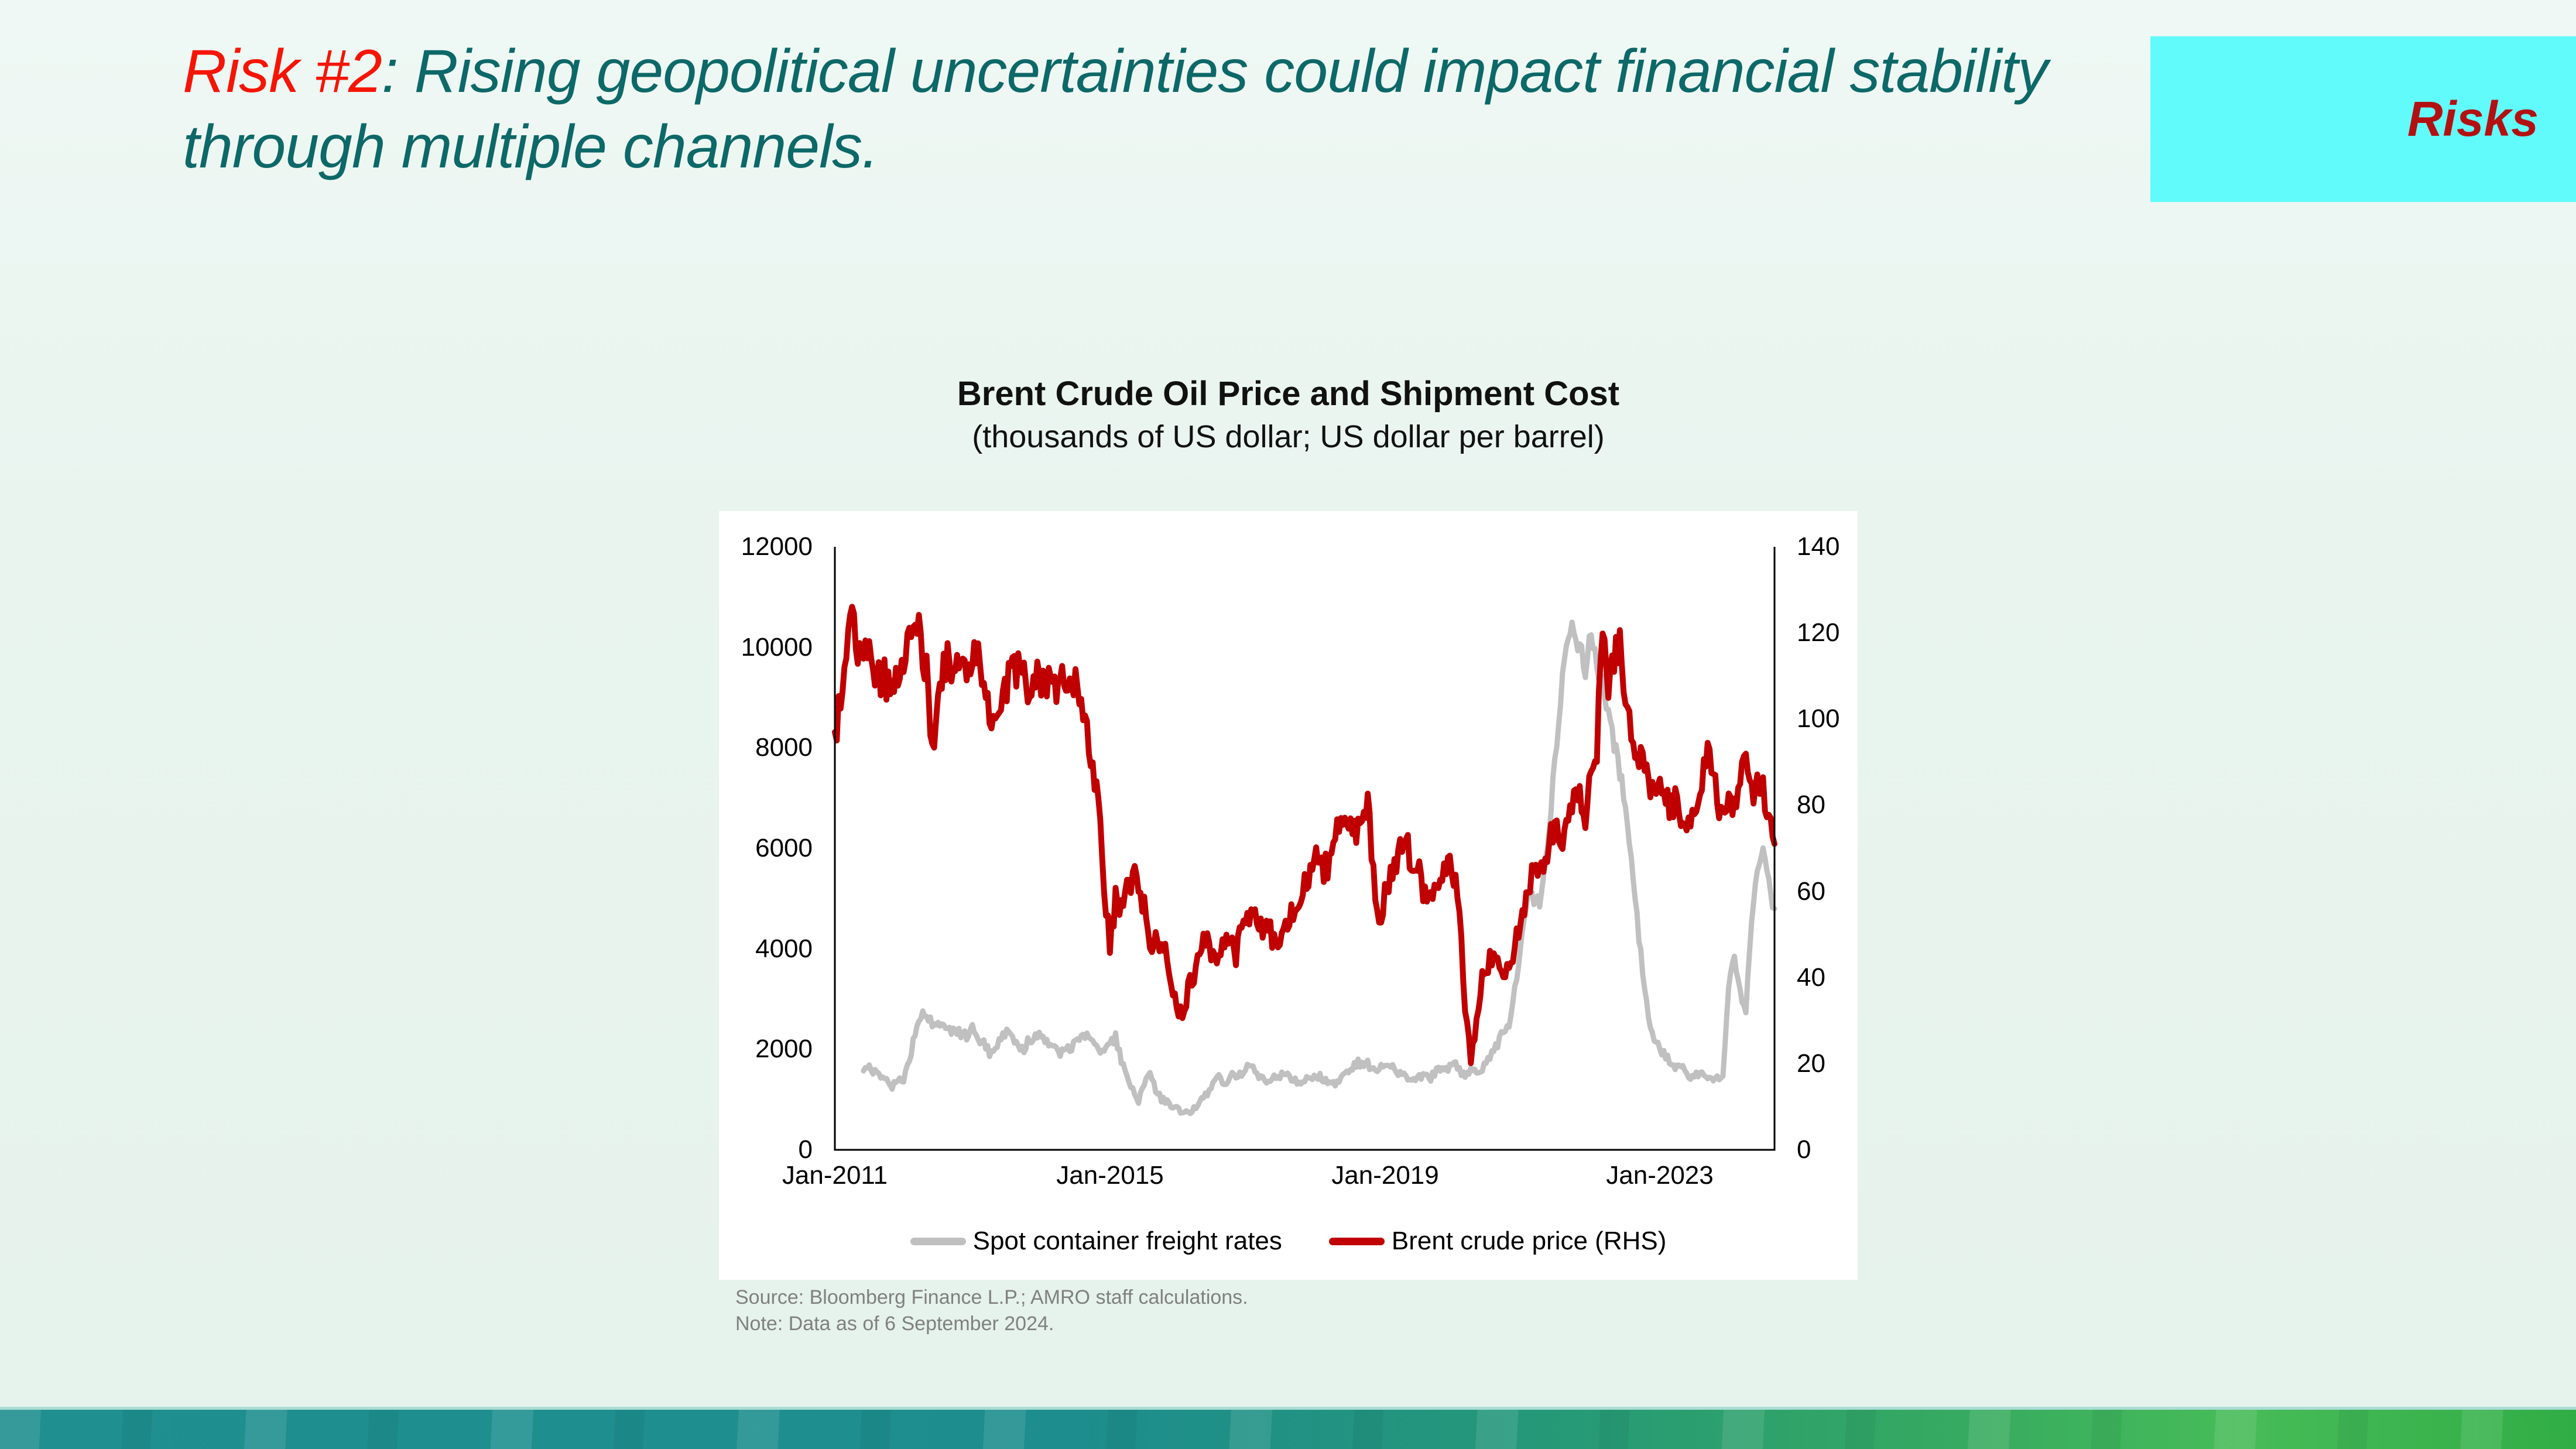 This screenshot has width=2576, height=1449. I want to click on y-tick-right-120: 120, so click(1818, 632).